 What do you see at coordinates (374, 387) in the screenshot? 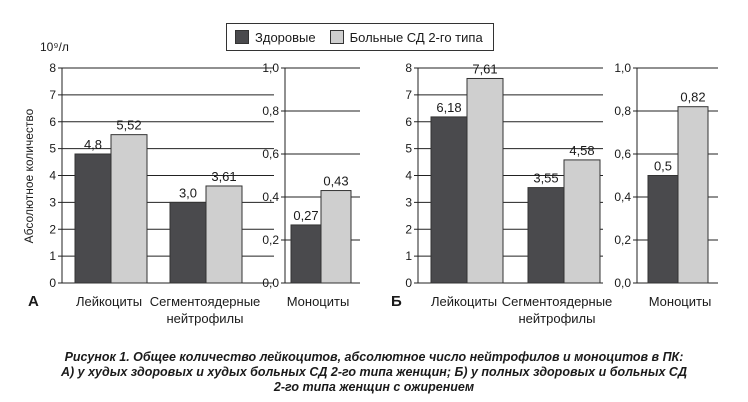
I see `caption-line-3: 2-го типа женщин с ожирением` at bounding box center [374, 387].